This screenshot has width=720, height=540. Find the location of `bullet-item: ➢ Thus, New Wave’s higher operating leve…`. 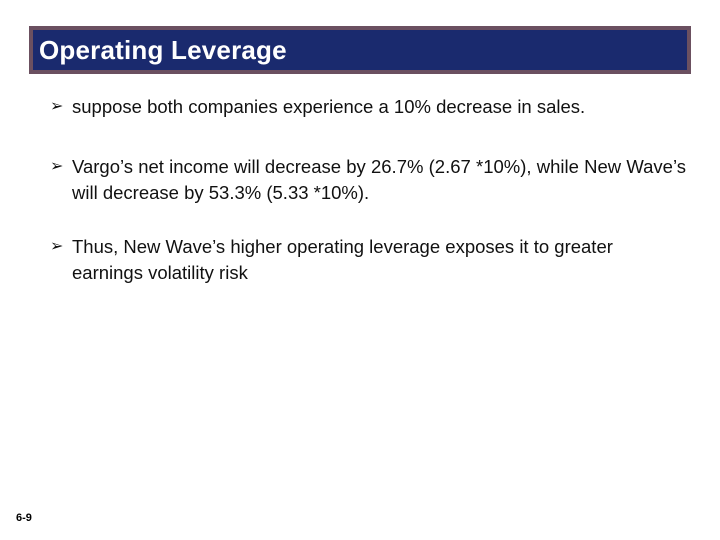

bullet-item: ➢ Thus, New Wave’s higher operating leve… is located at coordinates (368, 260).